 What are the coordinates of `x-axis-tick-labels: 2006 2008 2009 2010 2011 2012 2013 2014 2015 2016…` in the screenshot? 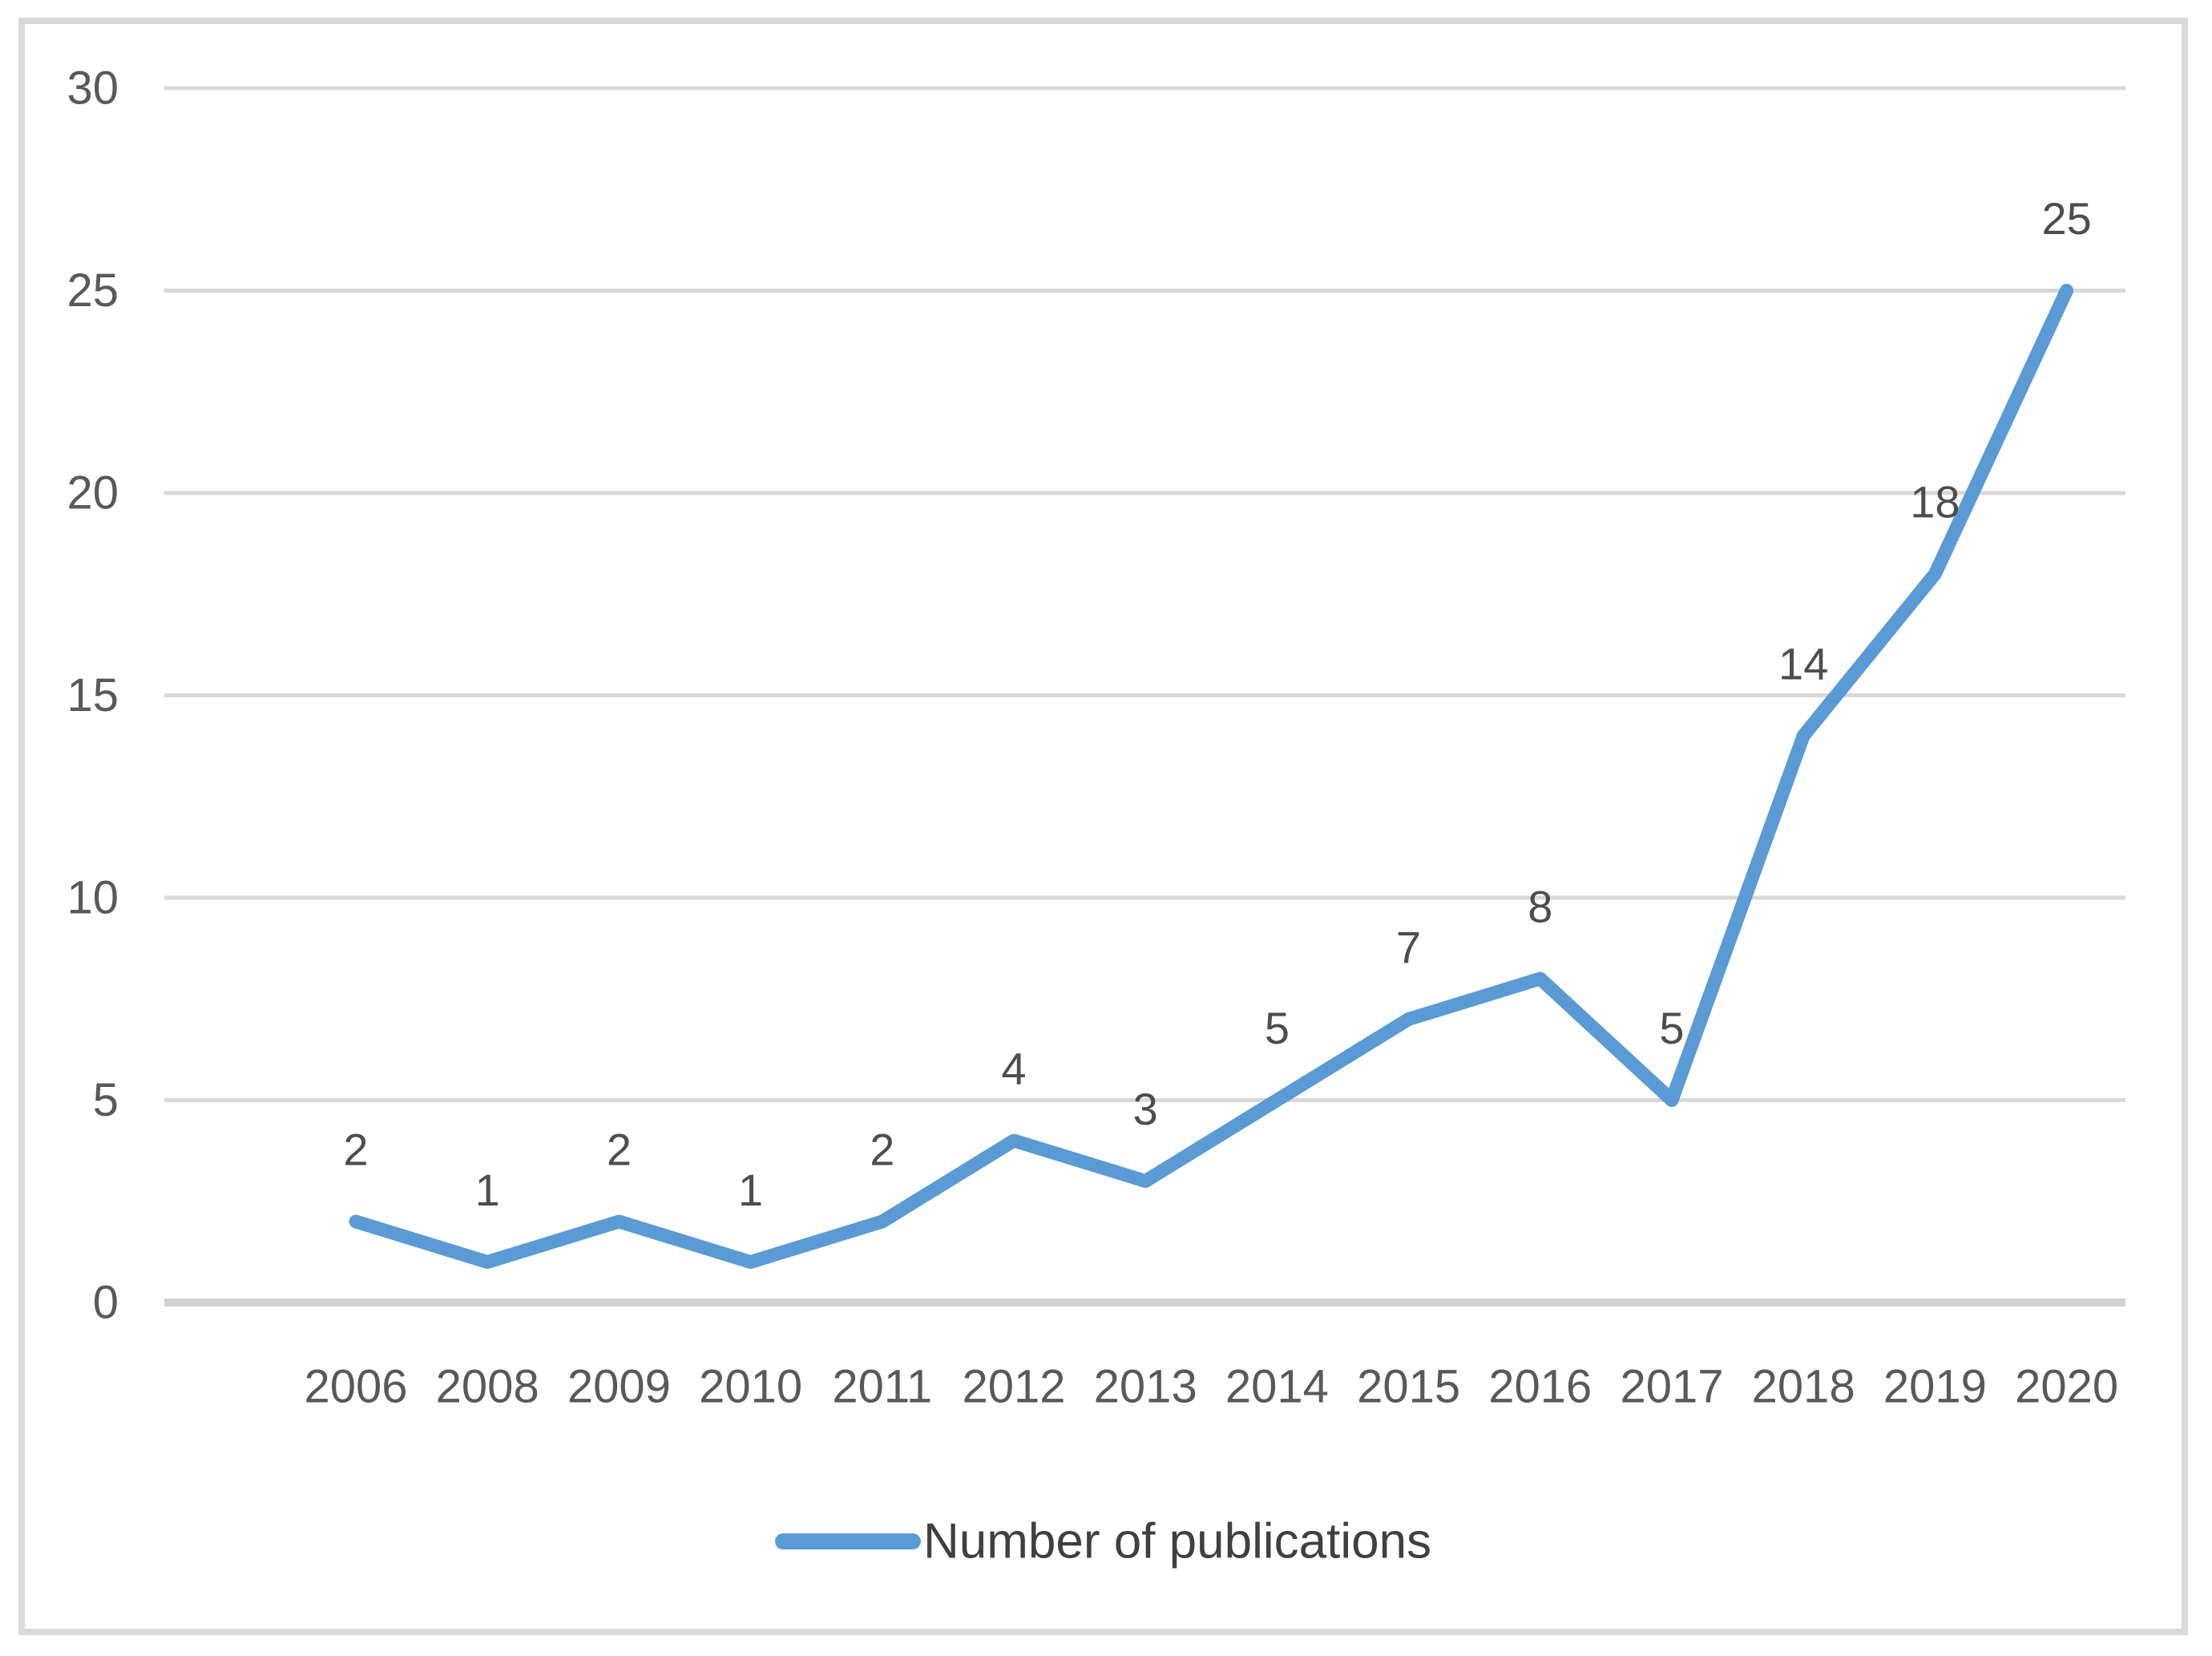 It's located at (1211, 1387).